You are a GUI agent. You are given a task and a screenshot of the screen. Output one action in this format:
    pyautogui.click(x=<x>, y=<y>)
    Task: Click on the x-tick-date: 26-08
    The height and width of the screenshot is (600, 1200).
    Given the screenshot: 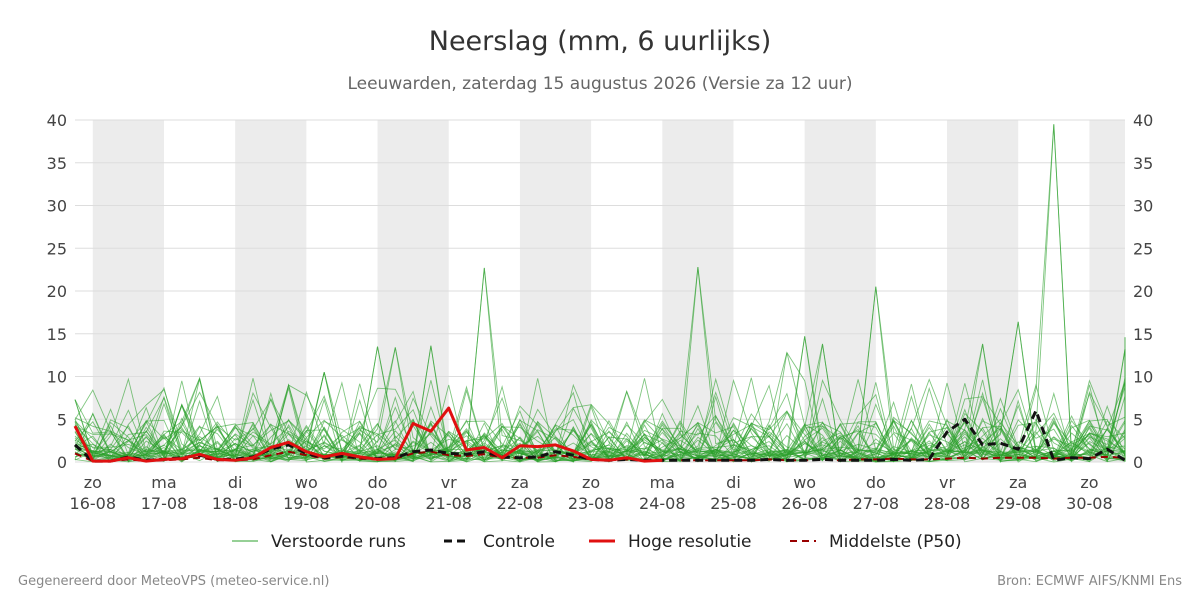 What is the action you would take?
    pyautogui.click(x=804, y=503)
    